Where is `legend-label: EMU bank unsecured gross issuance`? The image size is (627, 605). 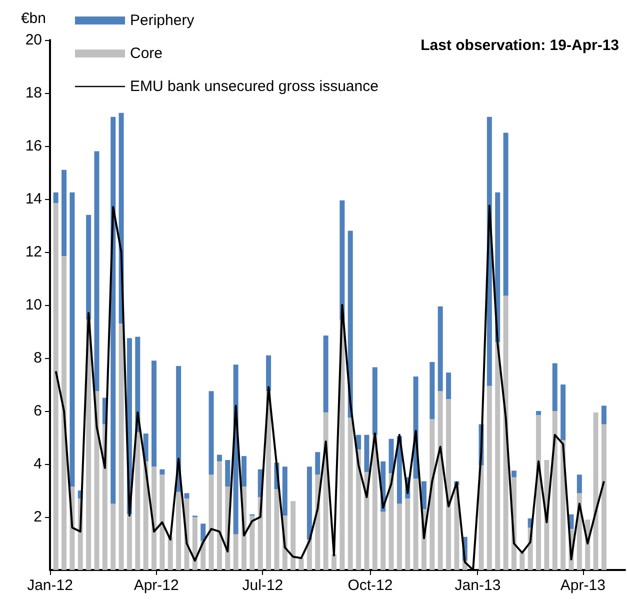
legend-label: EMU bank unsecured gross issuance is located at coordinates (254, 86).